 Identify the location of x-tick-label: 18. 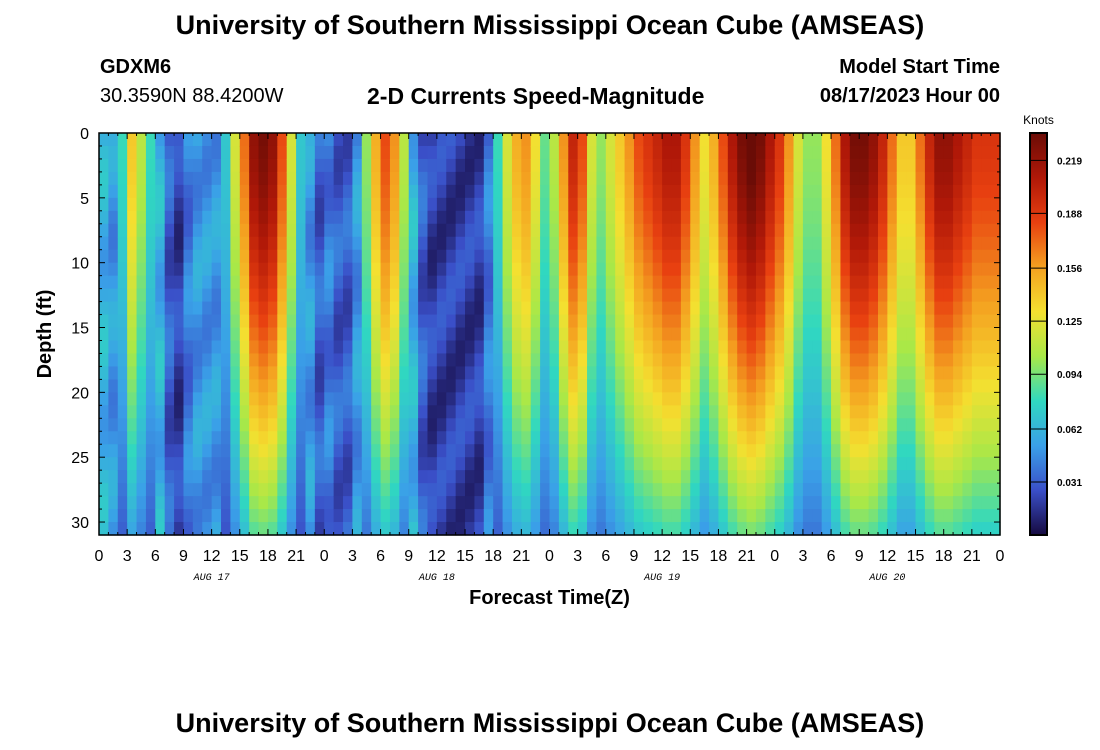
(493, 556).